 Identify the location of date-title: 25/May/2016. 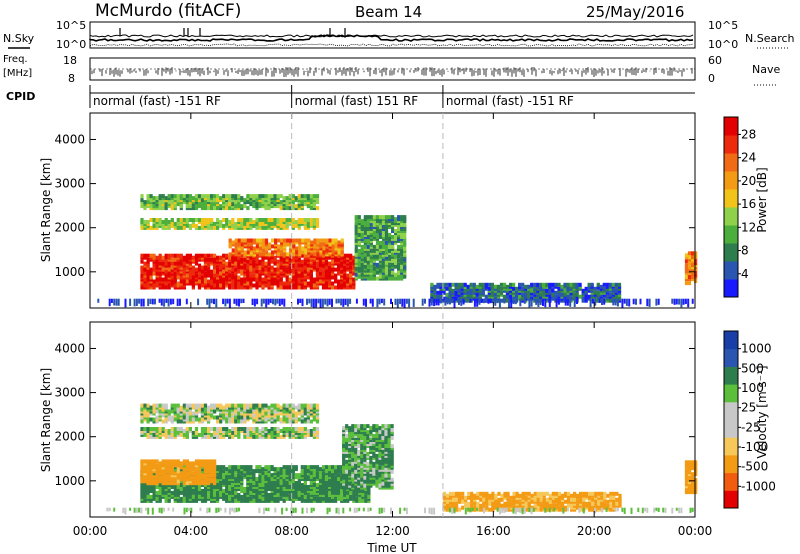
(635, 12).